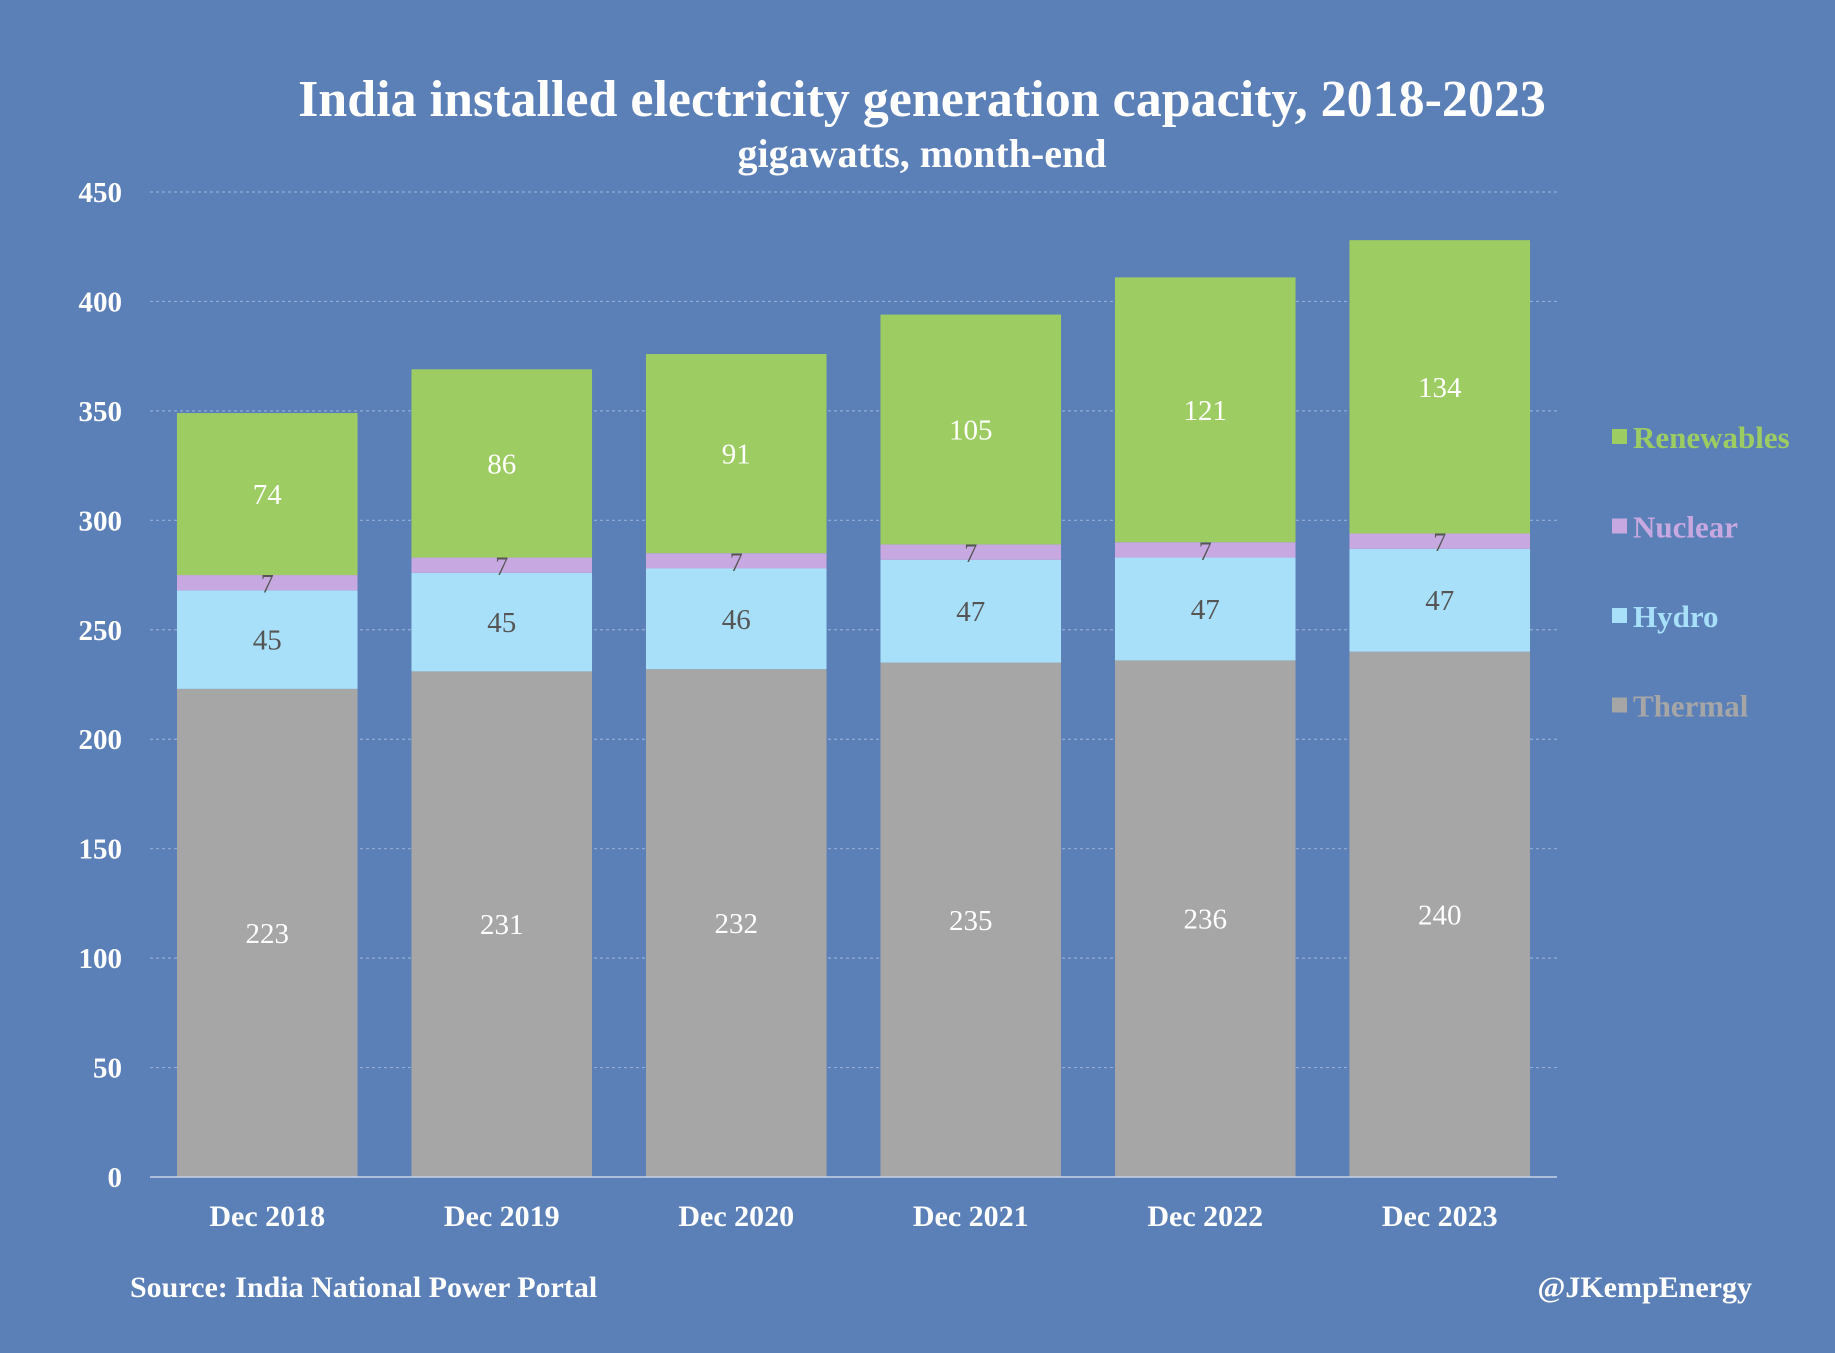  I want to click on data-label: 223, so click(268, 934).